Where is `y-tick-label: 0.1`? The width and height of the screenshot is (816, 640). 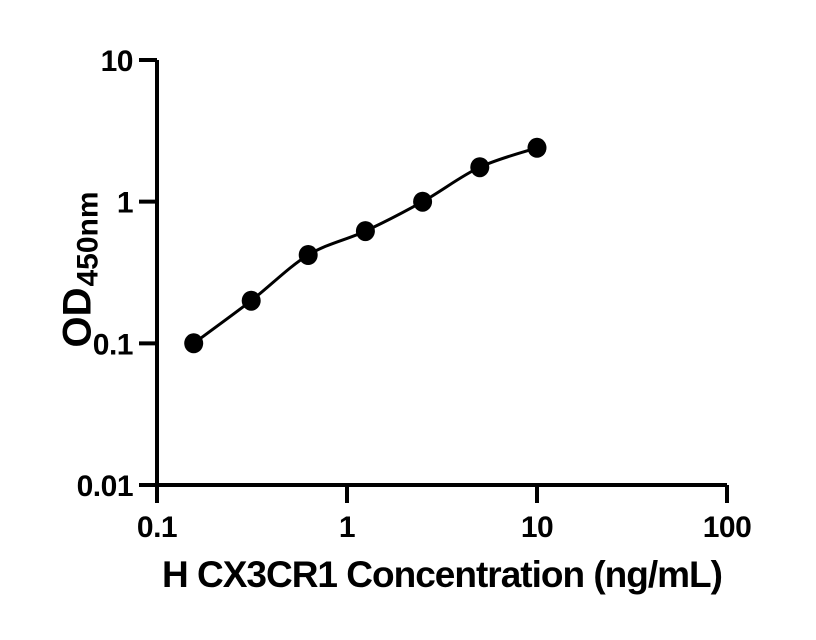 y-tick-label: 0.1 is located at coordinates (113, 344).